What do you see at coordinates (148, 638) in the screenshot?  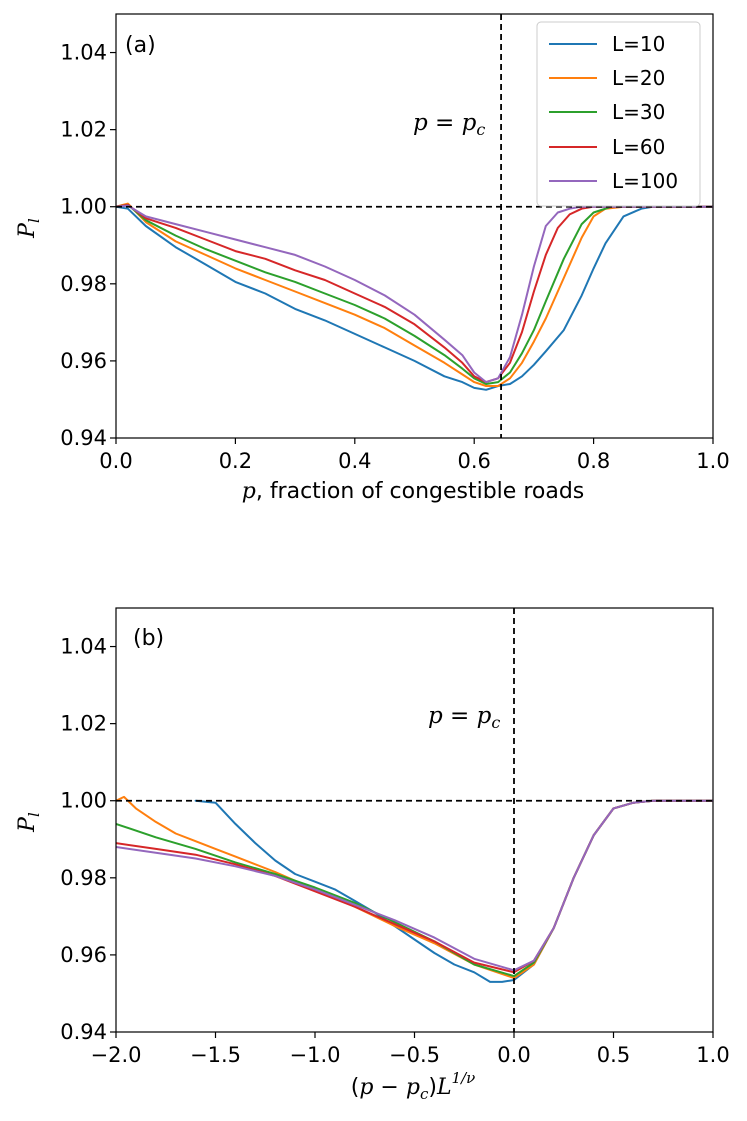 I see `panel-b-label: (b)` at bounding box center [148, 638].